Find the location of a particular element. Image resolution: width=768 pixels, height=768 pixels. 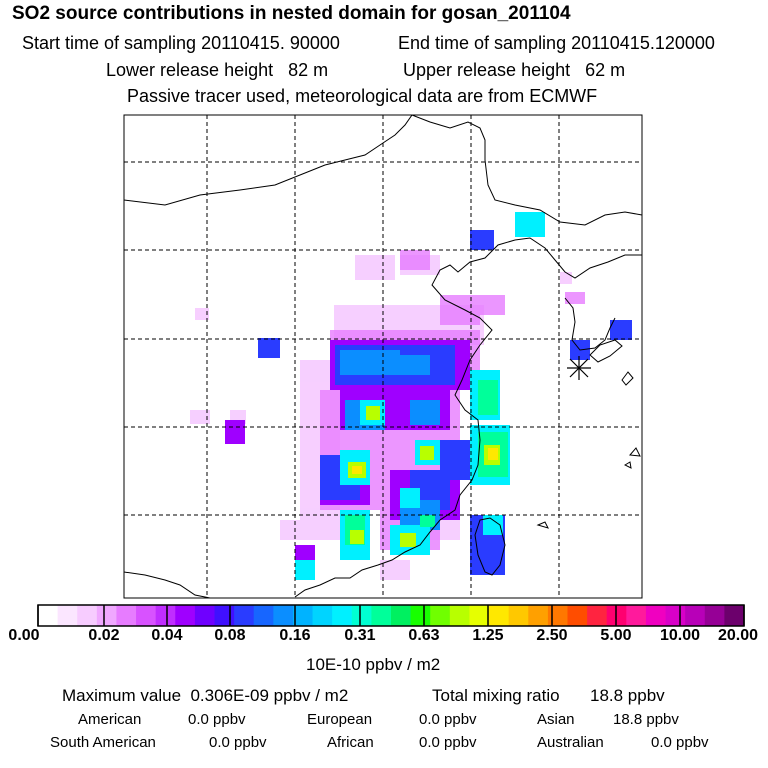

source-name: European is located at coordinates (340, 719).